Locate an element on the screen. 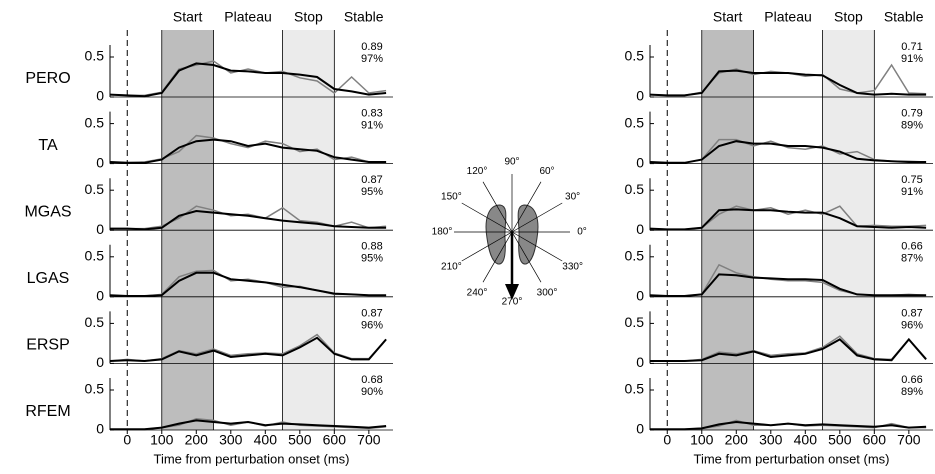 Image resolution: width=935 pixels, height=474 pixels. r2-label: 0.68 is located at coordinates (371, 380).